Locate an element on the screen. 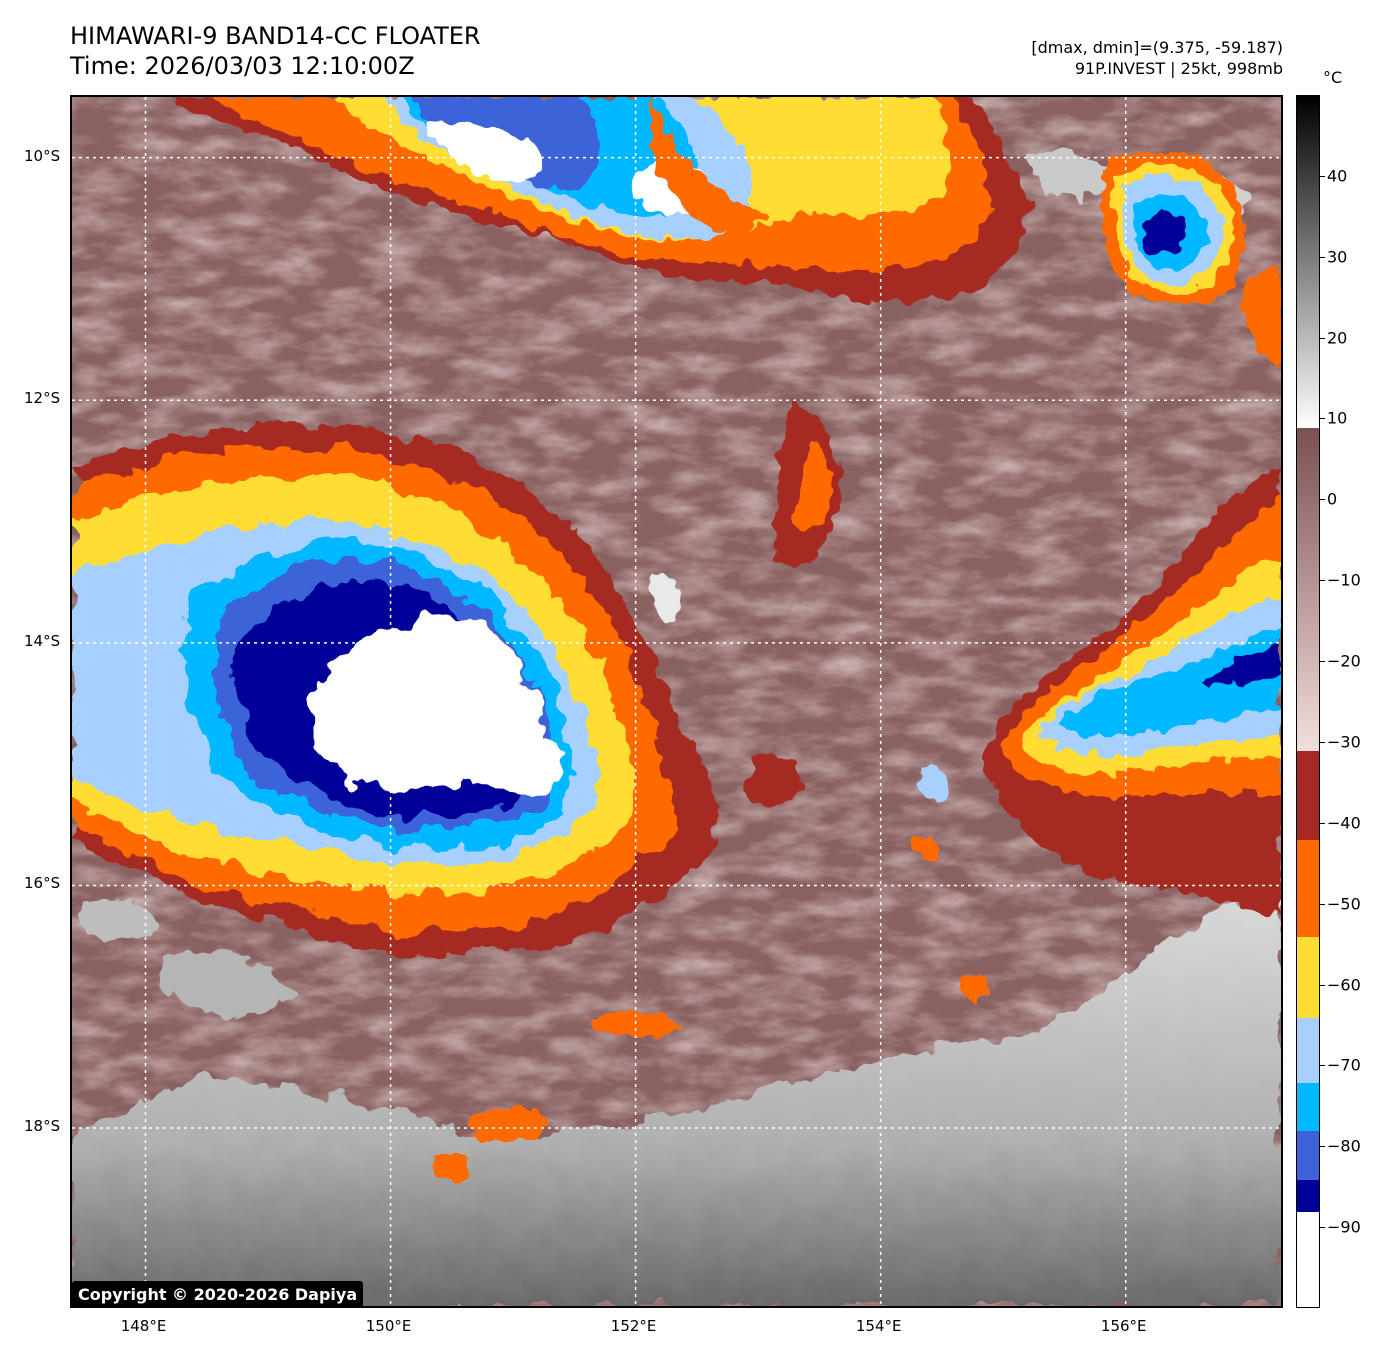  ne-cell is located at coordinates (1191, 258).